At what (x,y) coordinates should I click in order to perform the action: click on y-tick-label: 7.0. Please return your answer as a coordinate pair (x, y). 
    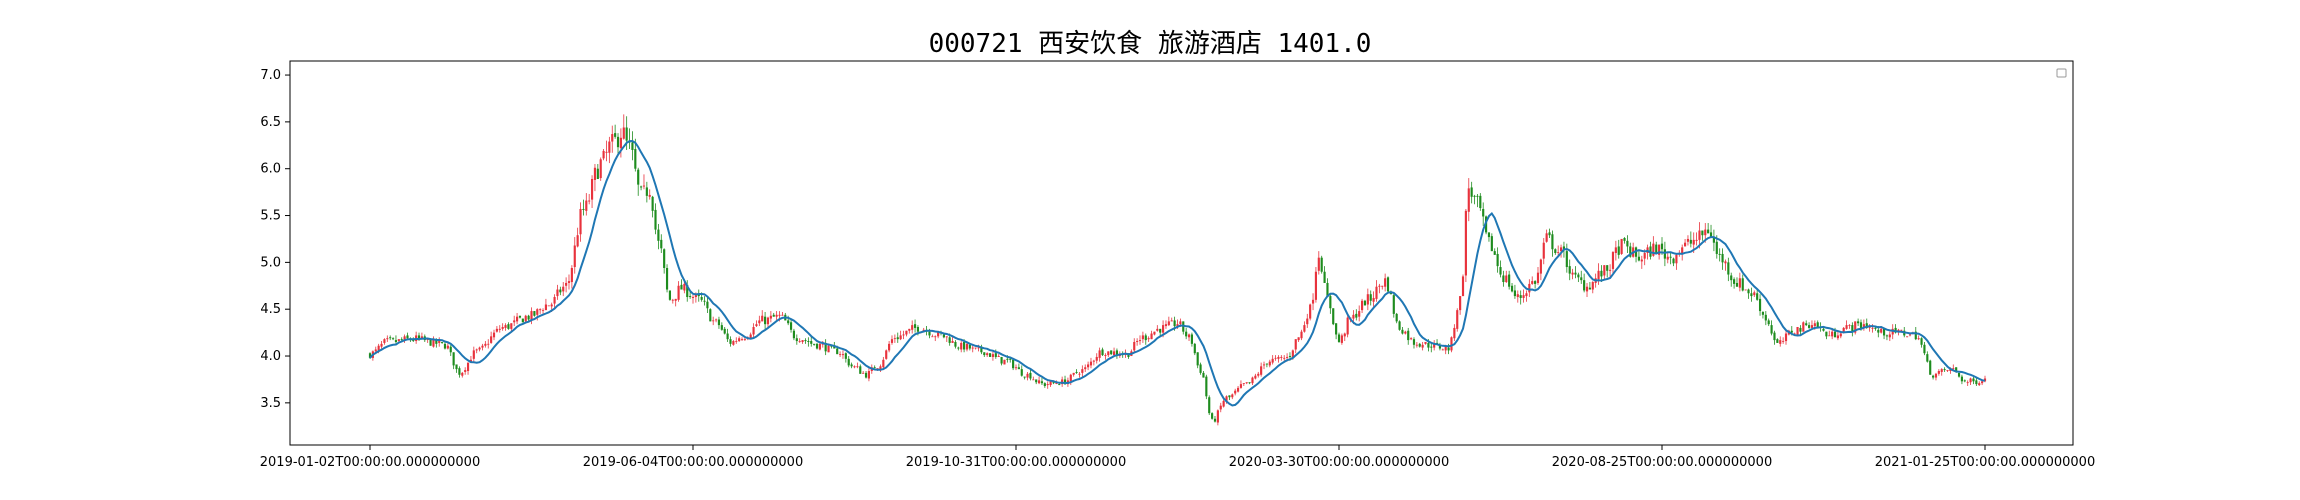
    Looking at the image, I should click on (270, 75).